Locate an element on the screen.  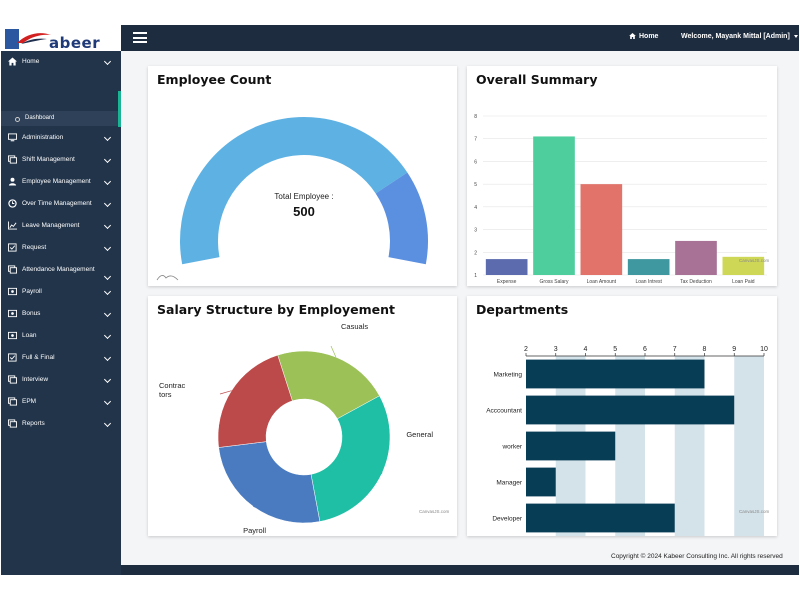
sidebar-item-epm: EPM is located at coordinates (61, 402).